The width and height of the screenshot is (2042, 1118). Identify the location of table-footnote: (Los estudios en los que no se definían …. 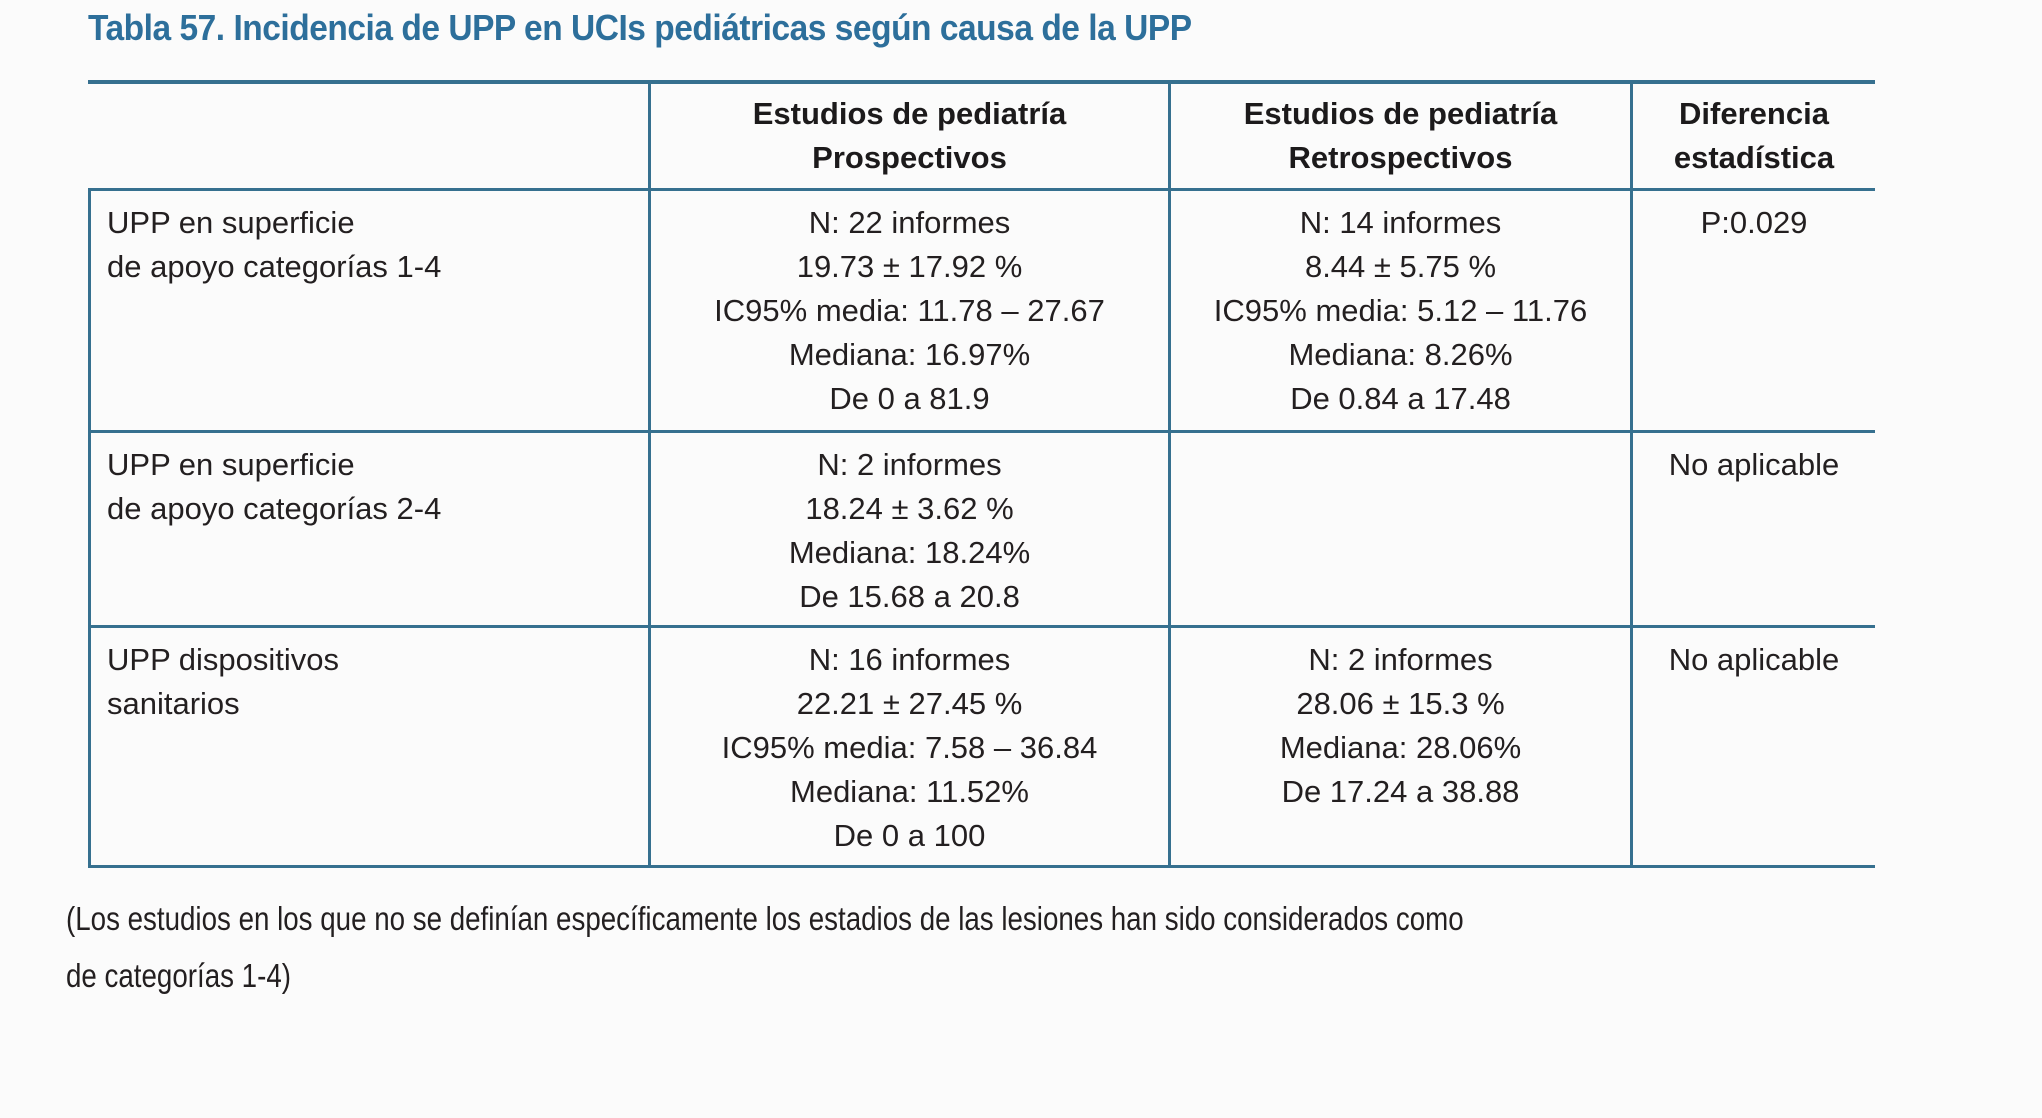
(765, 947).